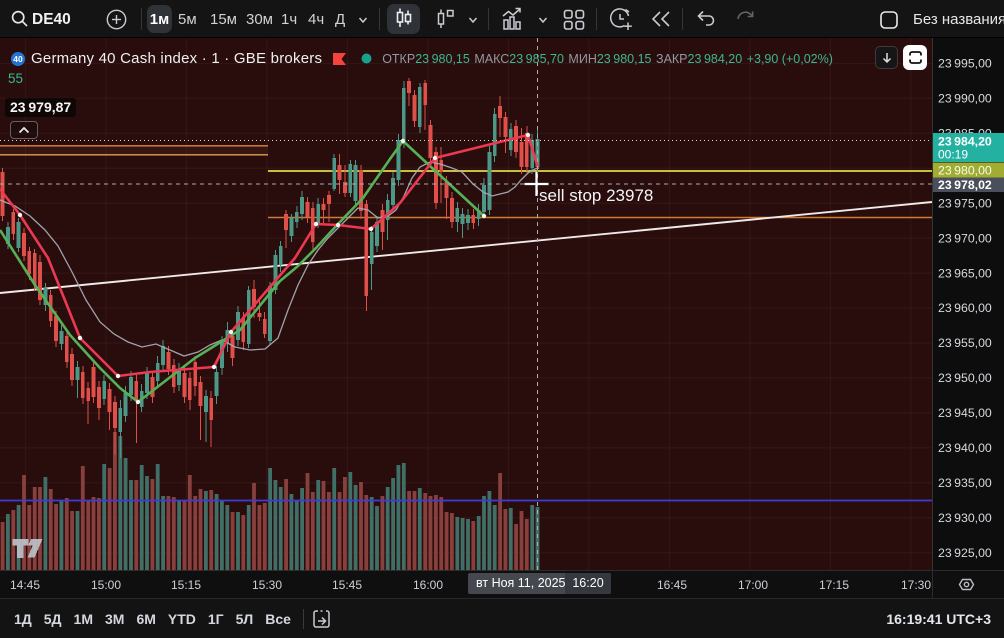 Image resolution: width=1004 pixels, height=638 pixels. I want to click on svg-text: 23 990,00, so click(965, 99).